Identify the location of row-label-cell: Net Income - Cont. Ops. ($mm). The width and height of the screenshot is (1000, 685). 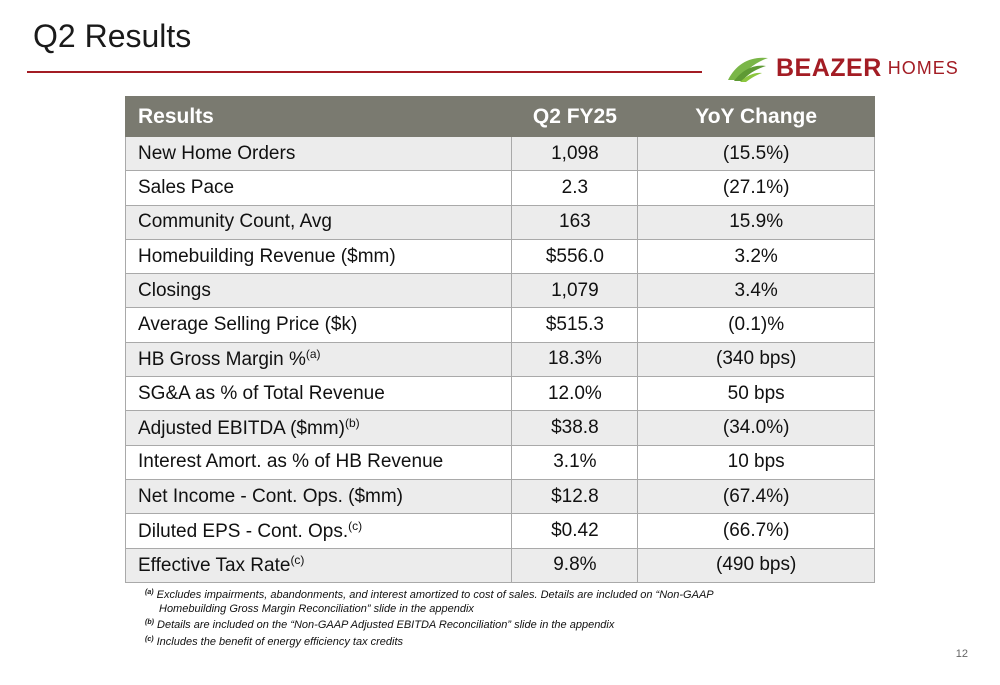
(318, 496).